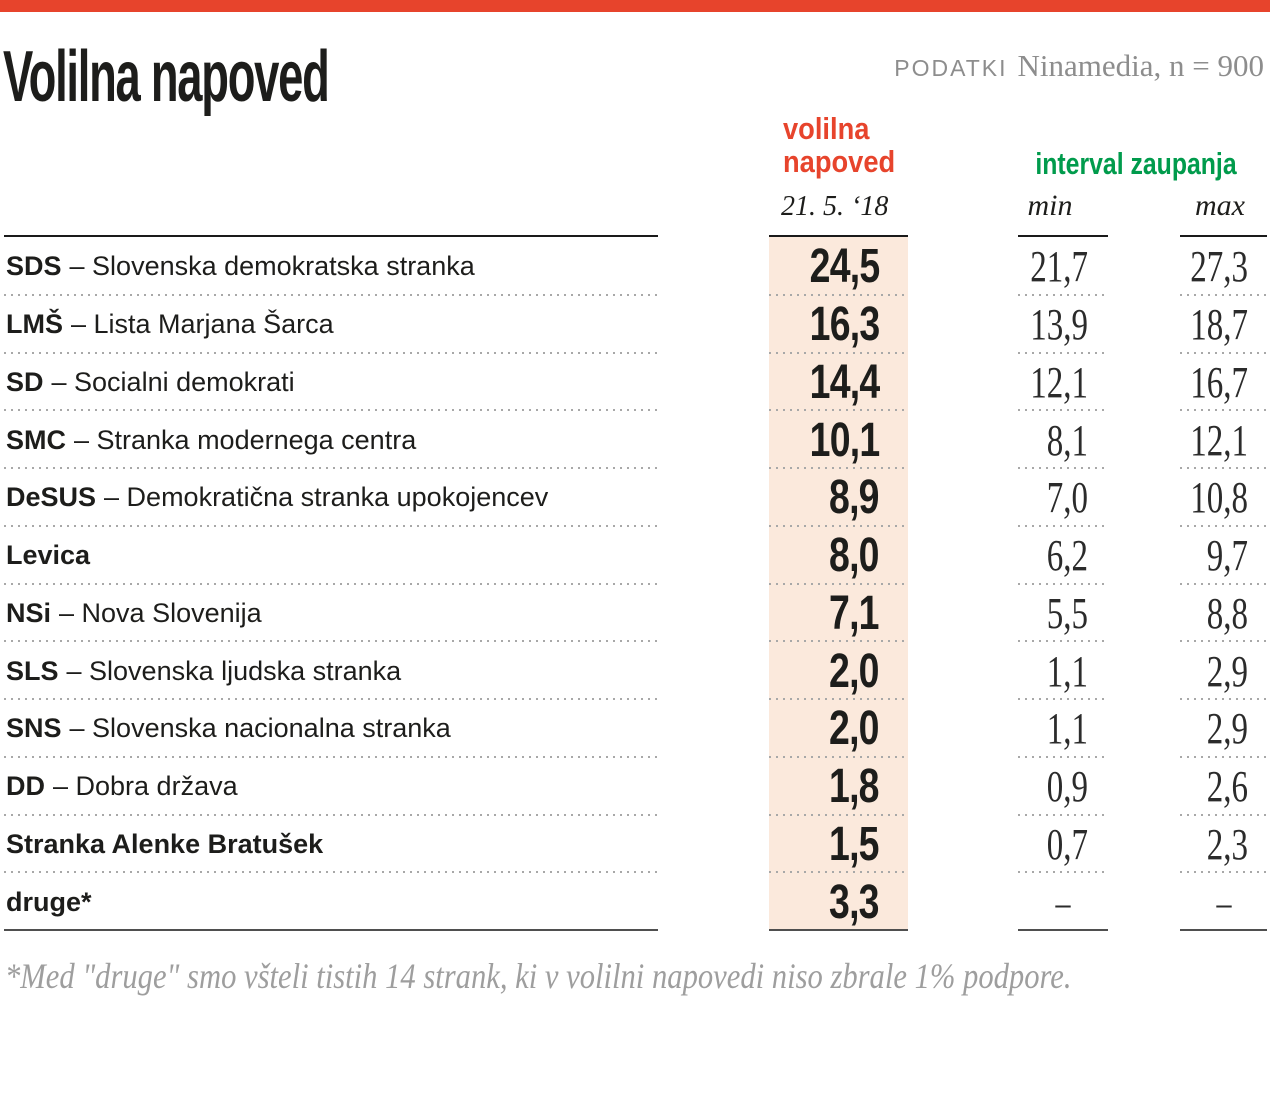 This screenshot has height=1102, width=1270. Describe the element at coordinates (635, 6) in the screenshot. I see `top-accent-bar` at that location.